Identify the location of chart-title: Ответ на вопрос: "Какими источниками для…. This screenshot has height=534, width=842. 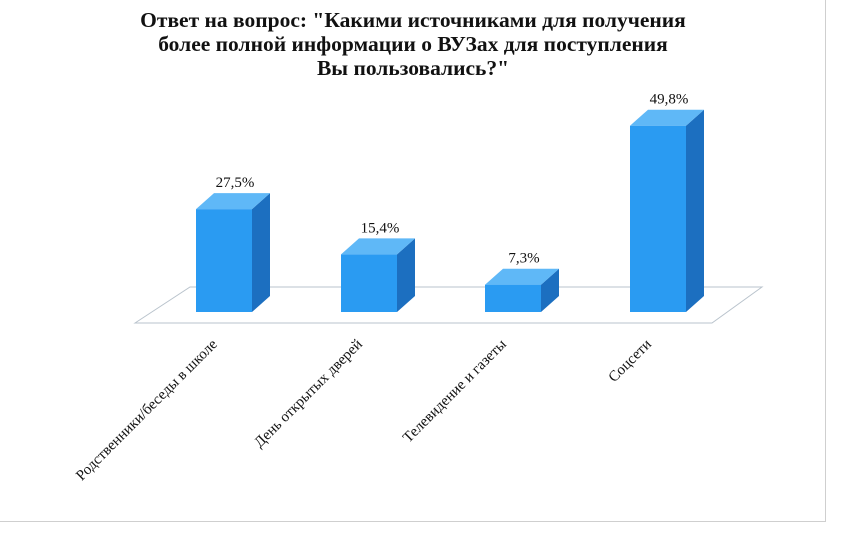
(413, 44).